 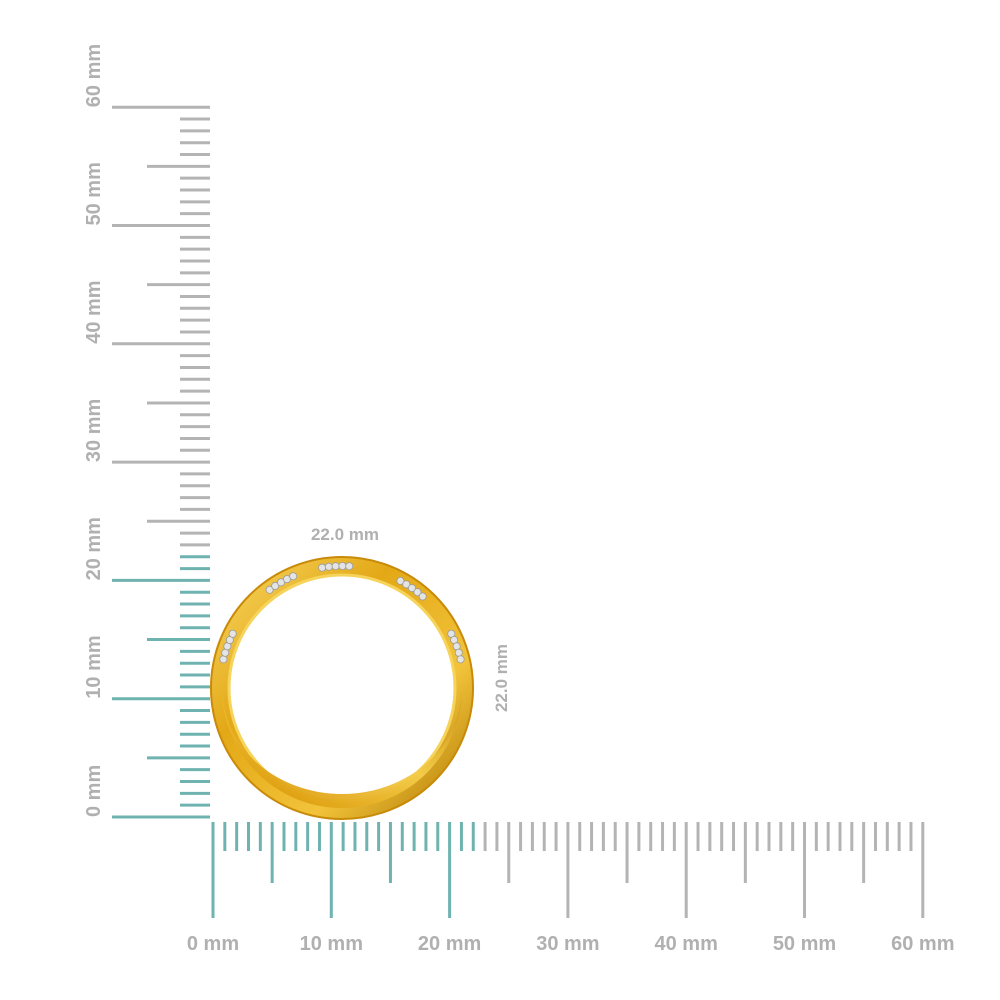 What do you see at coordinates (922, 944) in the screenshot?
I see `horizontal-ruler-label: 60 mm` at bounding box center [922, 944].